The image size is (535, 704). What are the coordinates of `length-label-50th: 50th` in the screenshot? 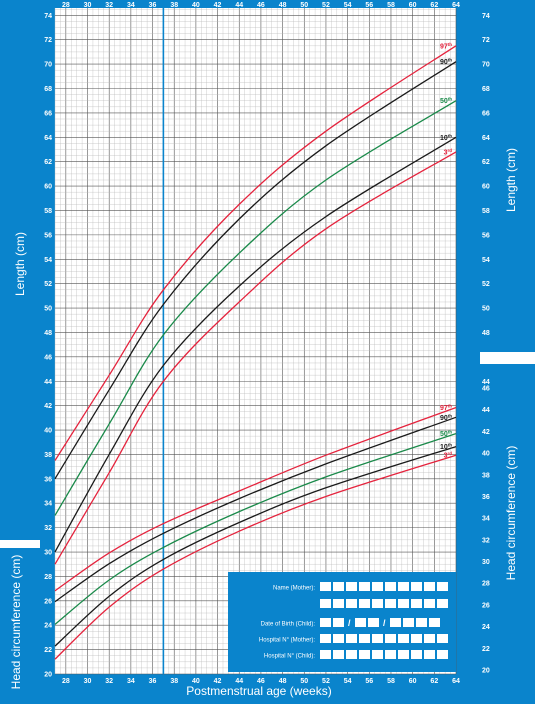 It's located at (446, 101).